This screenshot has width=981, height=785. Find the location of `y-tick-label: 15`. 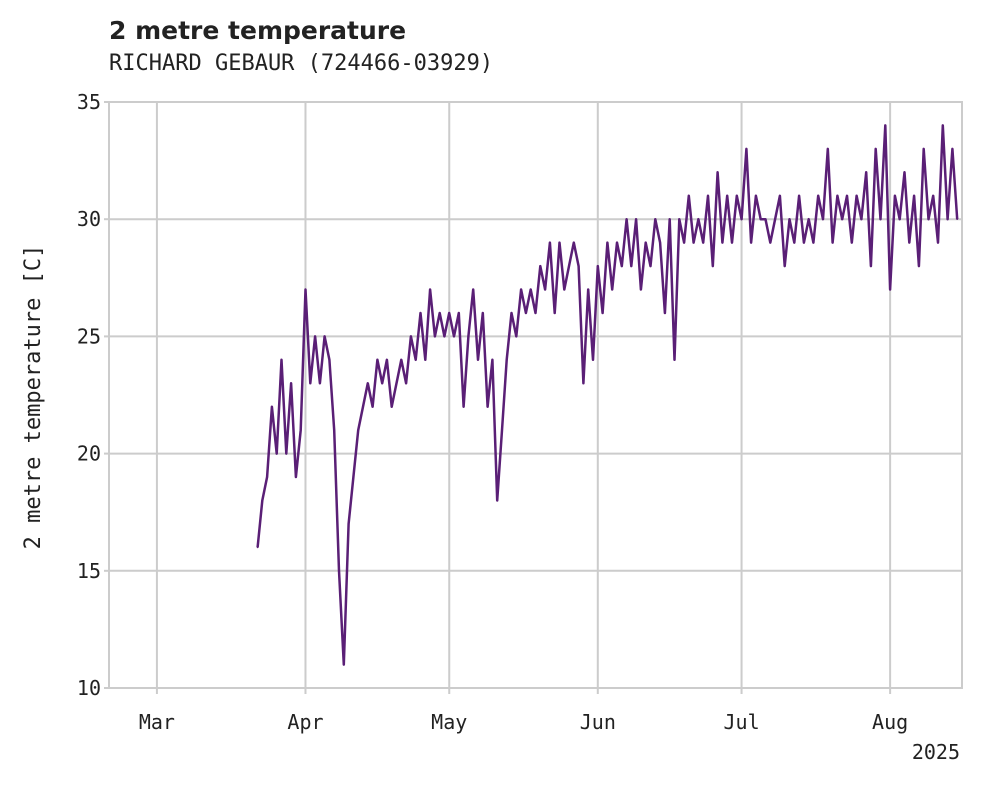

y-tick-label: 15 is located at coordinates (89, 571).